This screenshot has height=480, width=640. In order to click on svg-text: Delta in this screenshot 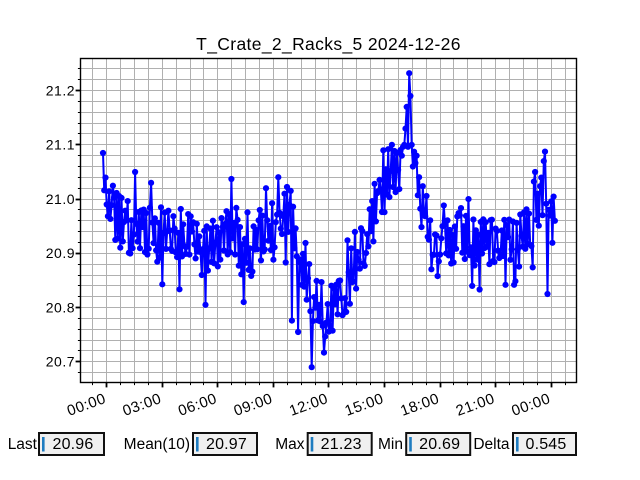, I will do `click(491, 444)`.